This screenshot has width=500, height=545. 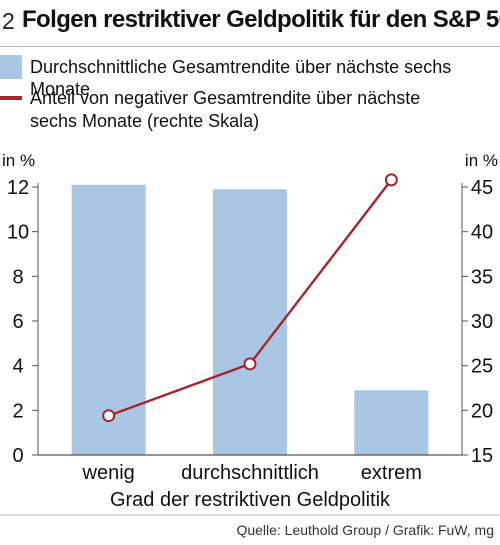 I want to click on right-tick-label: 40, so click(x=482, y=233).